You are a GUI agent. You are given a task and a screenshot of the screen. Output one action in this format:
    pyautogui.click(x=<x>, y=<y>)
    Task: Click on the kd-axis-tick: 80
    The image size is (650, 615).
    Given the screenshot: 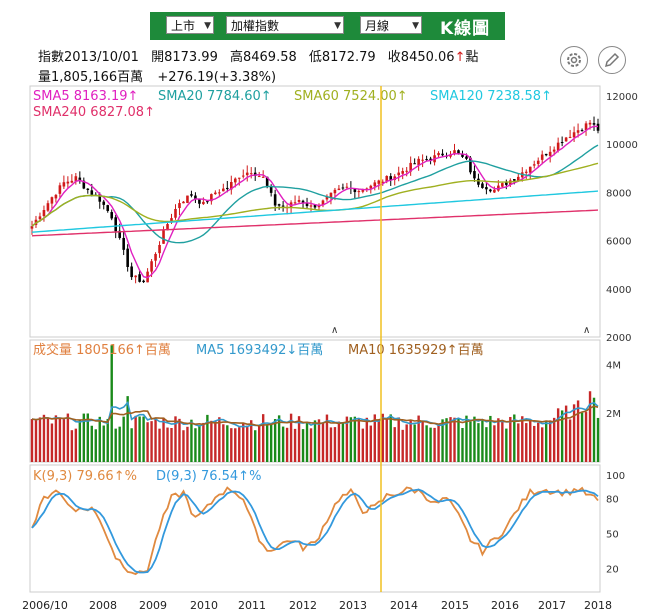 What is the action you would take?
    pyautogui.click(x=612, y=499)
    